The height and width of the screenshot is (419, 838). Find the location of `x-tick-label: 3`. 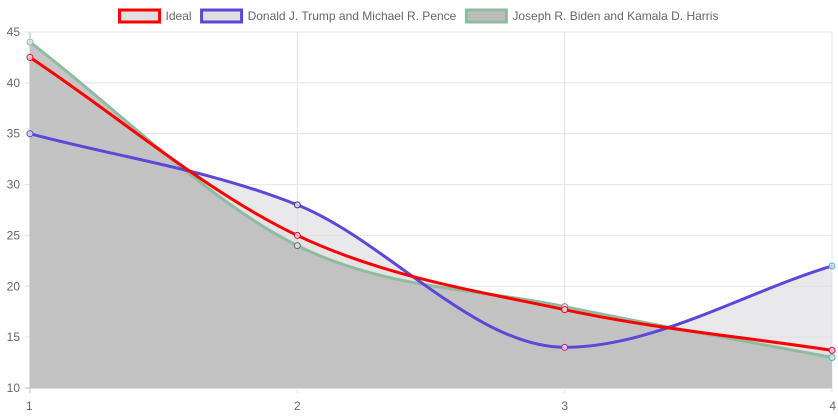

x-tick-label: 3 is located at coordinates (564, 406).